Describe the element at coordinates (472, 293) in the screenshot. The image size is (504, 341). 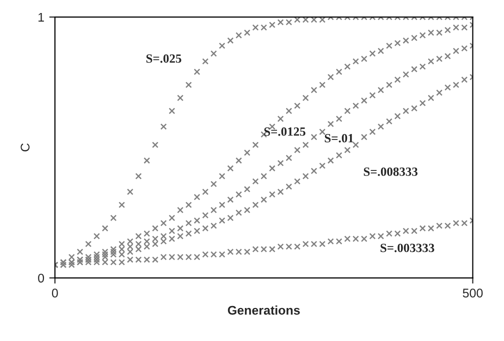
I see `x-tick-label: 500` at that location.